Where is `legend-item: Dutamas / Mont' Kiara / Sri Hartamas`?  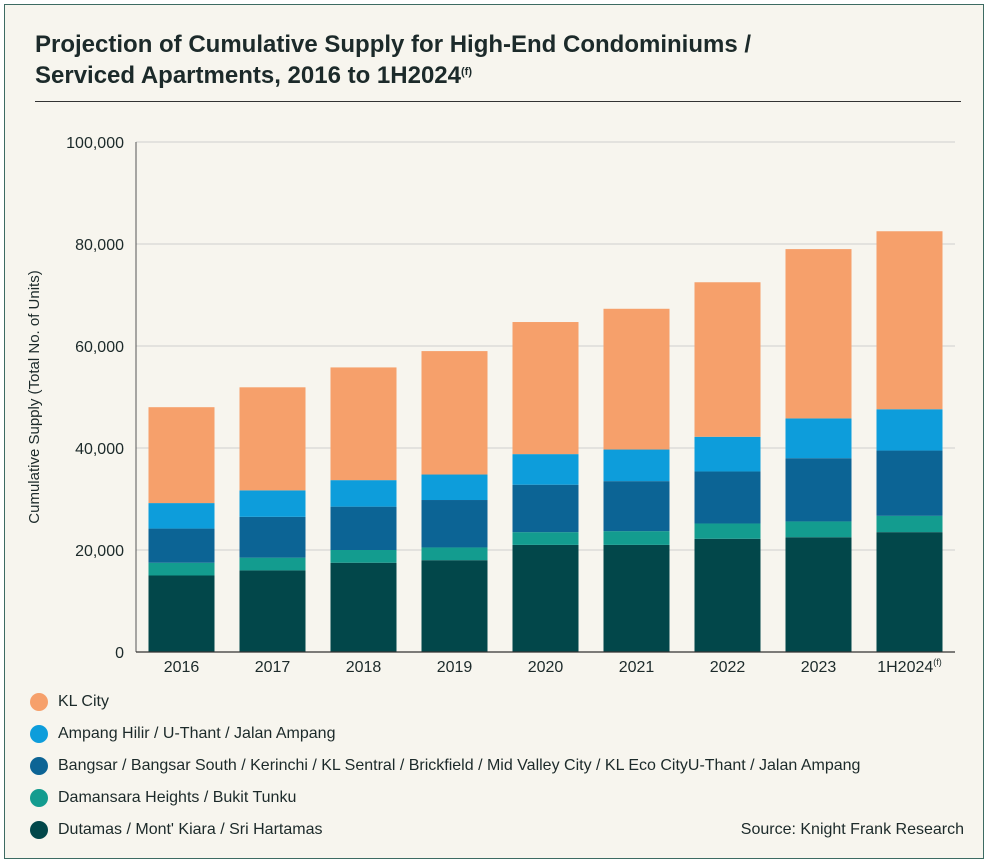
legend-item: Dutamas / Mont' Kiara / Sri Hartamas is located at coordinates (176, 830).